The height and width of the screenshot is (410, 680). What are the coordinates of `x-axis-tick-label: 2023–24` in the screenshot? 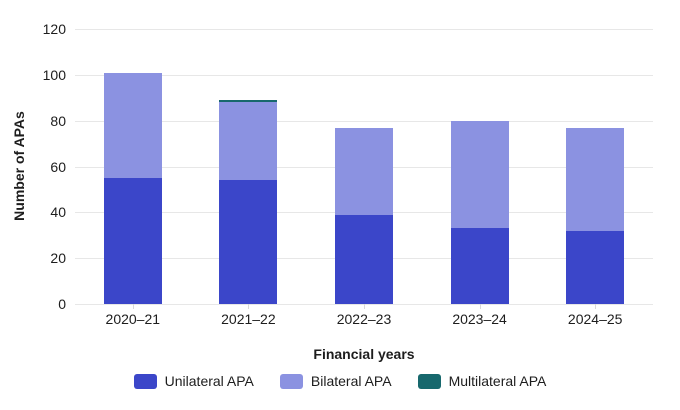 It's located at (479, 319).